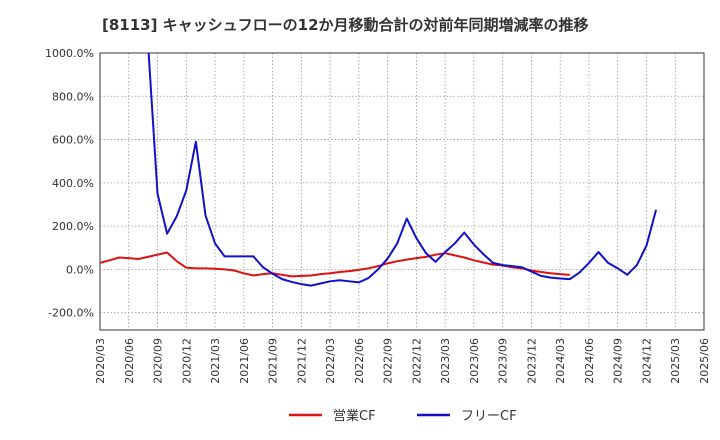 The image size is (720, 440). I want to click on x-tick-label: 2024/06, so click(589, 361).